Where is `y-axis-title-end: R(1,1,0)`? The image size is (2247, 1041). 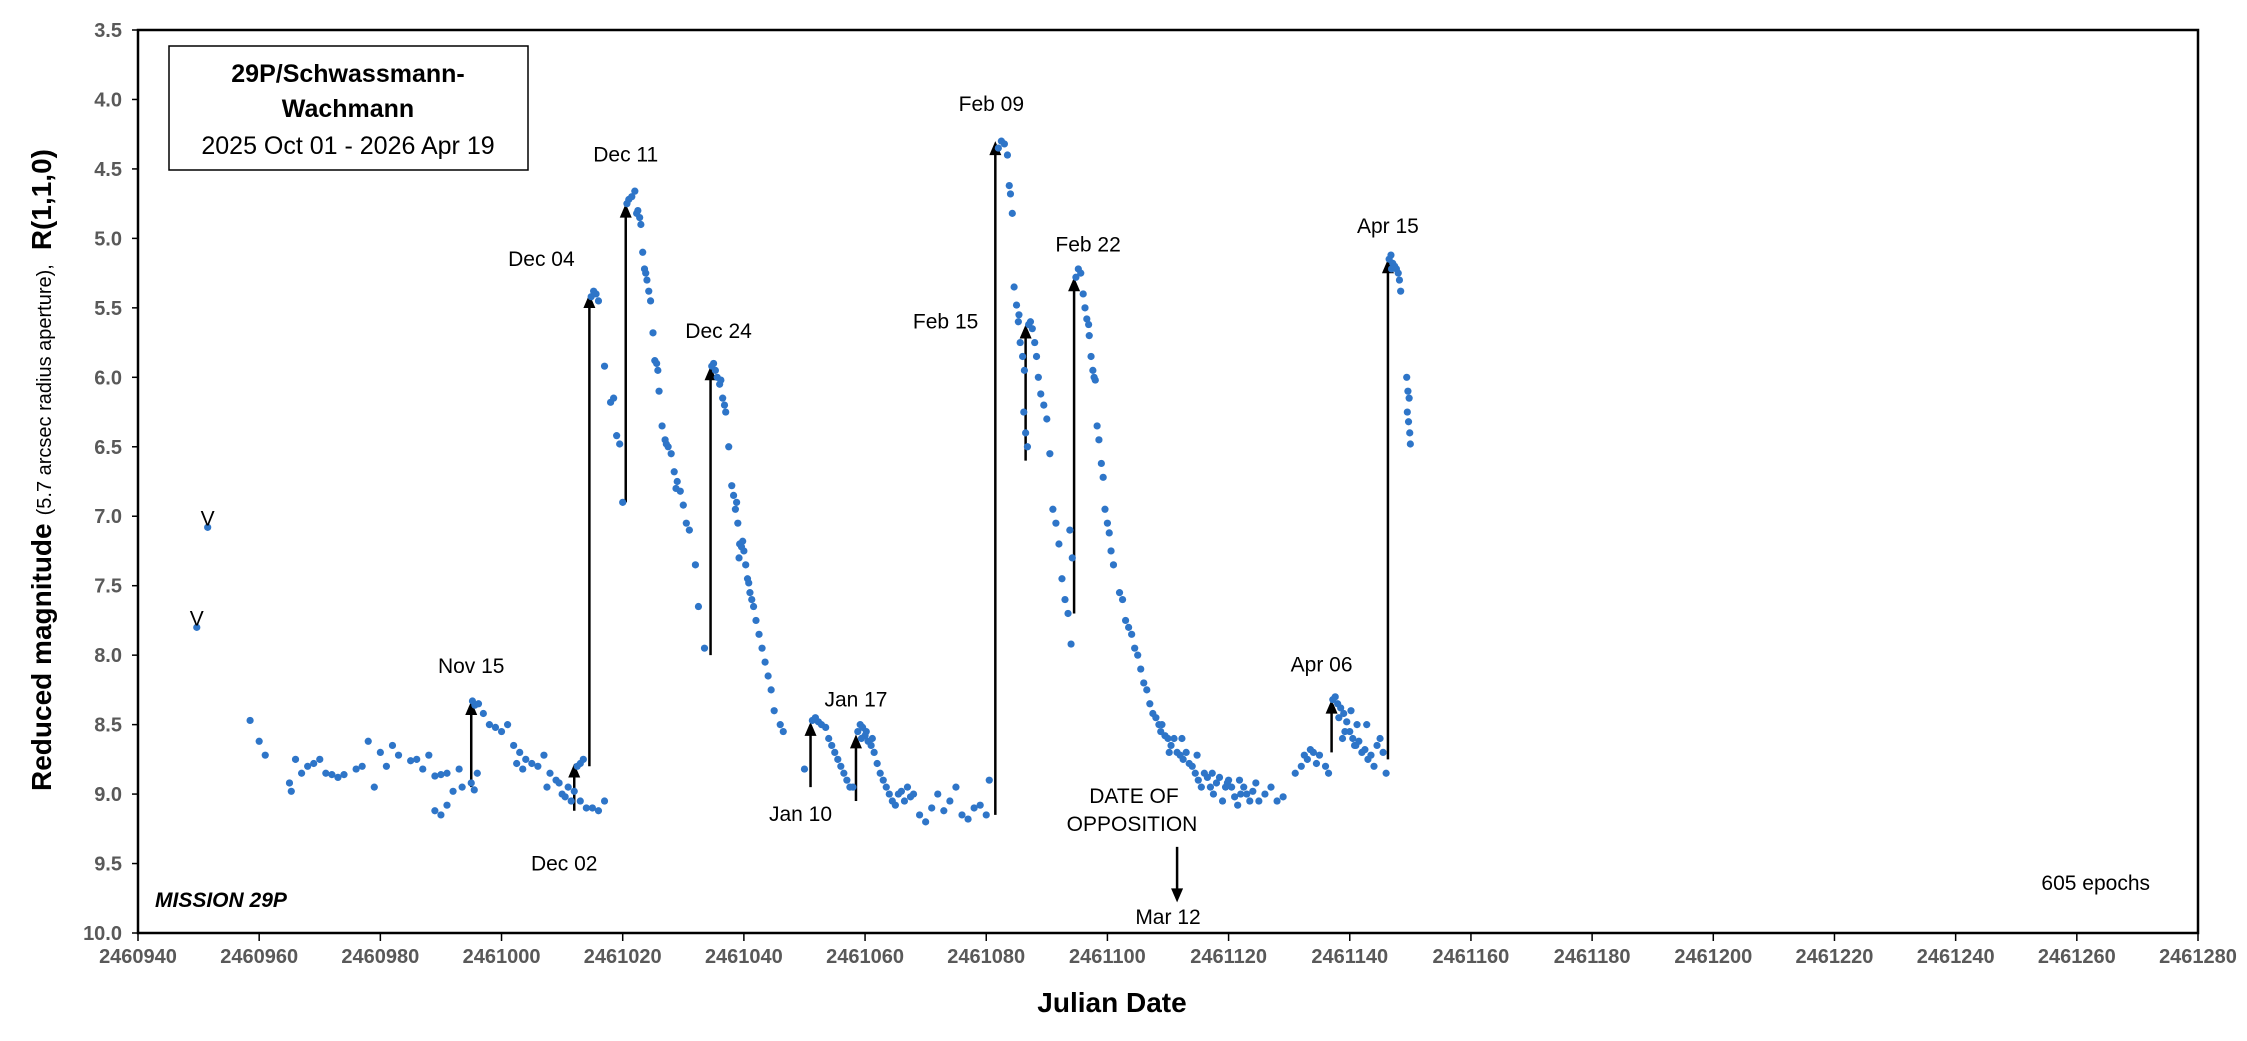 y-axis-title-end: R(1,1,0) is located at coordinates (41, 199).